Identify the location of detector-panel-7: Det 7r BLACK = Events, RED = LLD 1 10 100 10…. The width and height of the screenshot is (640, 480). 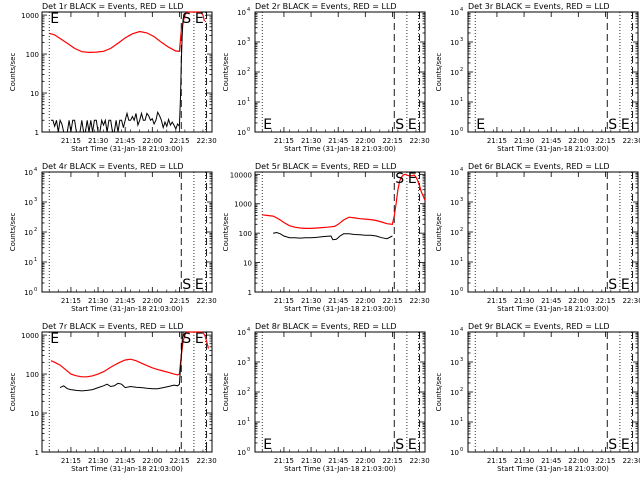
(113, 397).